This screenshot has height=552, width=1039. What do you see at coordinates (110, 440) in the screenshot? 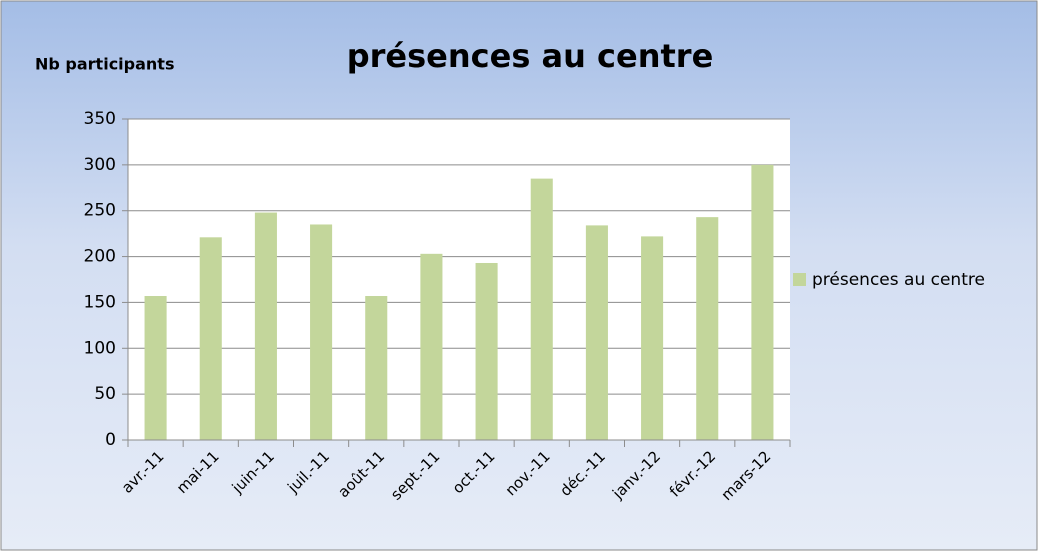
I see `y-tick-label: 0` at bounding box center [110, 440].